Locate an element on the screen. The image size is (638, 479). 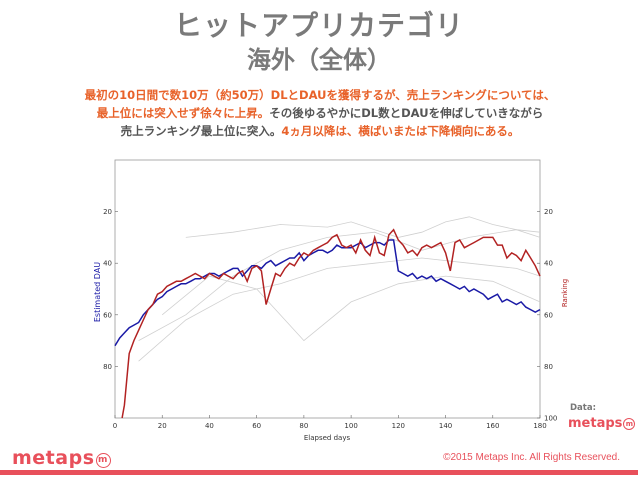
right-axis-label: Ranking is located at coordinates (565, 293).